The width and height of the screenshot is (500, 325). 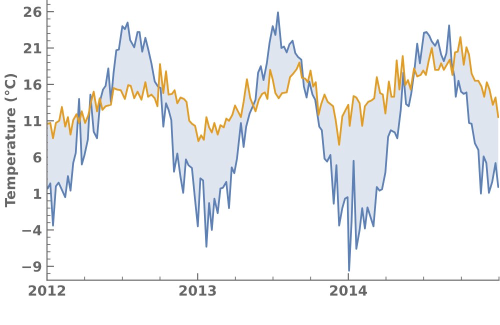 I want to click on y-tick-label: 1, so click(x=38, y=193).